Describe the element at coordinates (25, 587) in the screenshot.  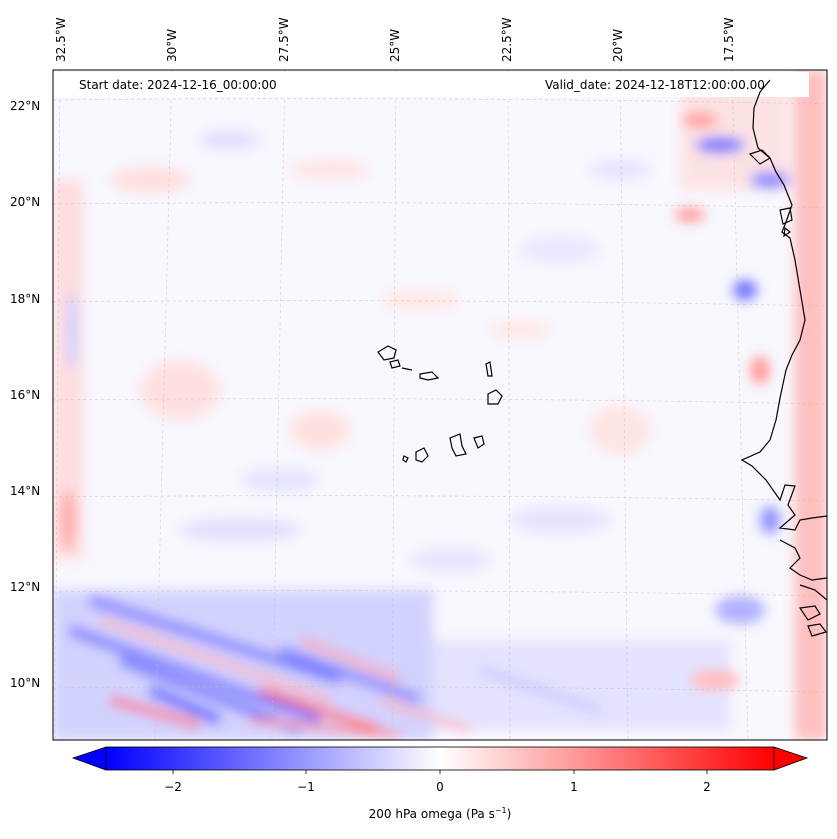
I see `lat-label: 12°N` at that location.